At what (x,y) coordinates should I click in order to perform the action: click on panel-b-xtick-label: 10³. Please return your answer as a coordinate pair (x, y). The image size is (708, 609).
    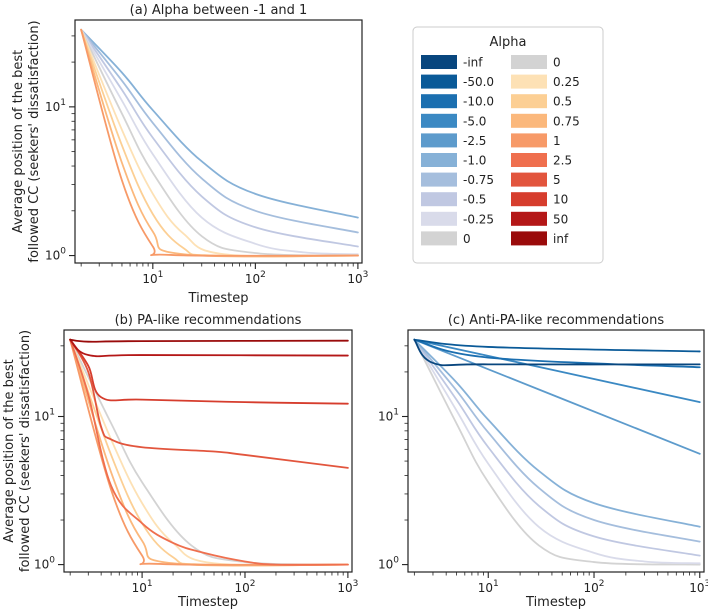
    Looking at the image, I should click on (347, 587).